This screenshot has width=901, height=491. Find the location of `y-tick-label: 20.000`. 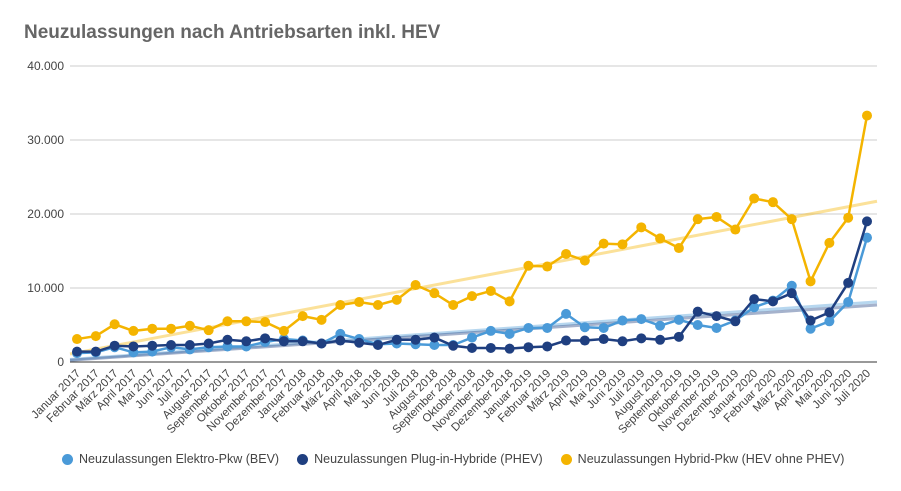

y-tick-label: 20.000 is located at coordinates (45, 214).